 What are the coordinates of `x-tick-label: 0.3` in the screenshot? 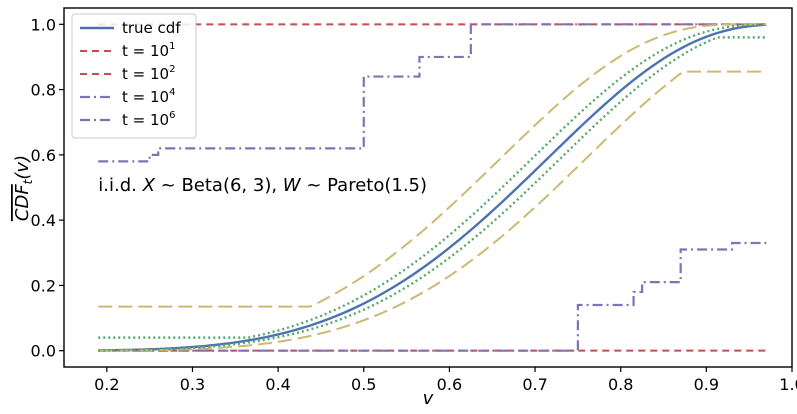 It's located at (192, 384).